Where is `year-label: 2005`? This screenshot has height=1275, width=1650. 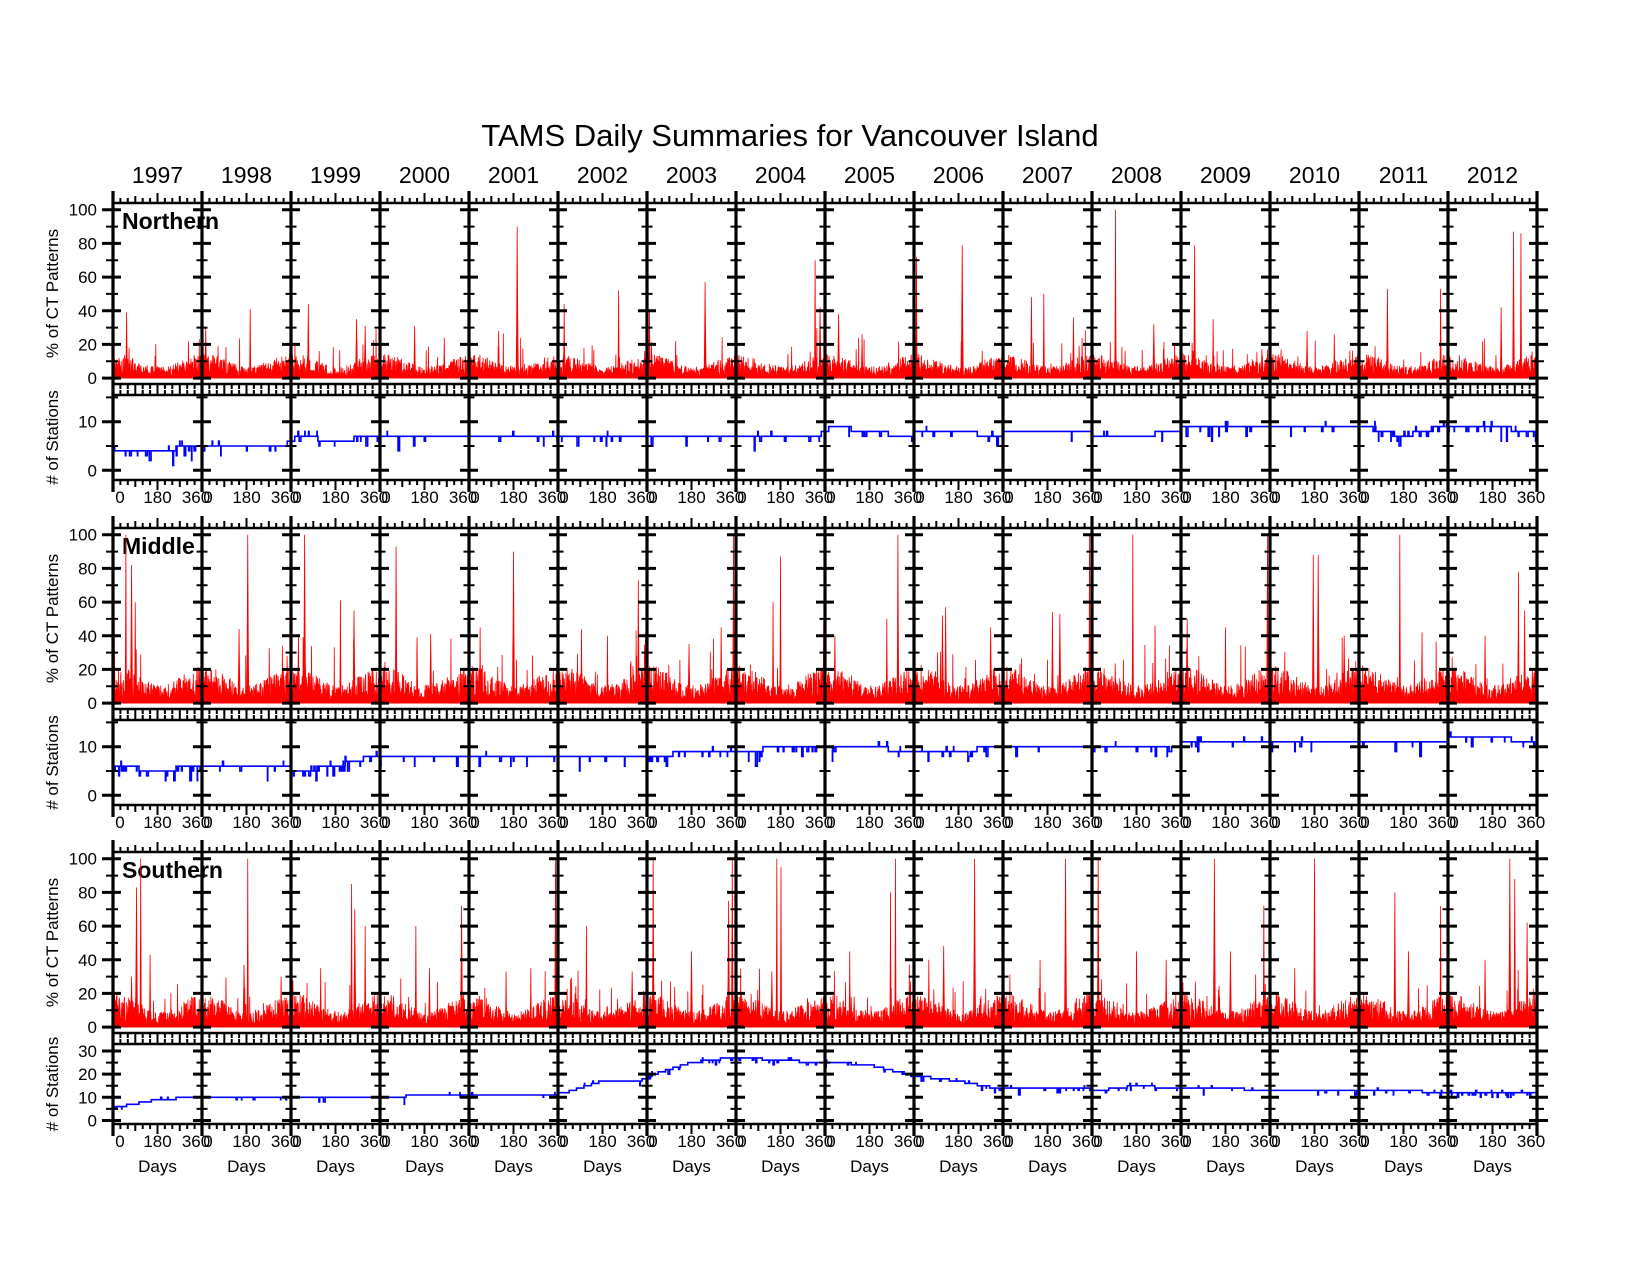
year-label: 2005 is located at coordinates (869, 175).